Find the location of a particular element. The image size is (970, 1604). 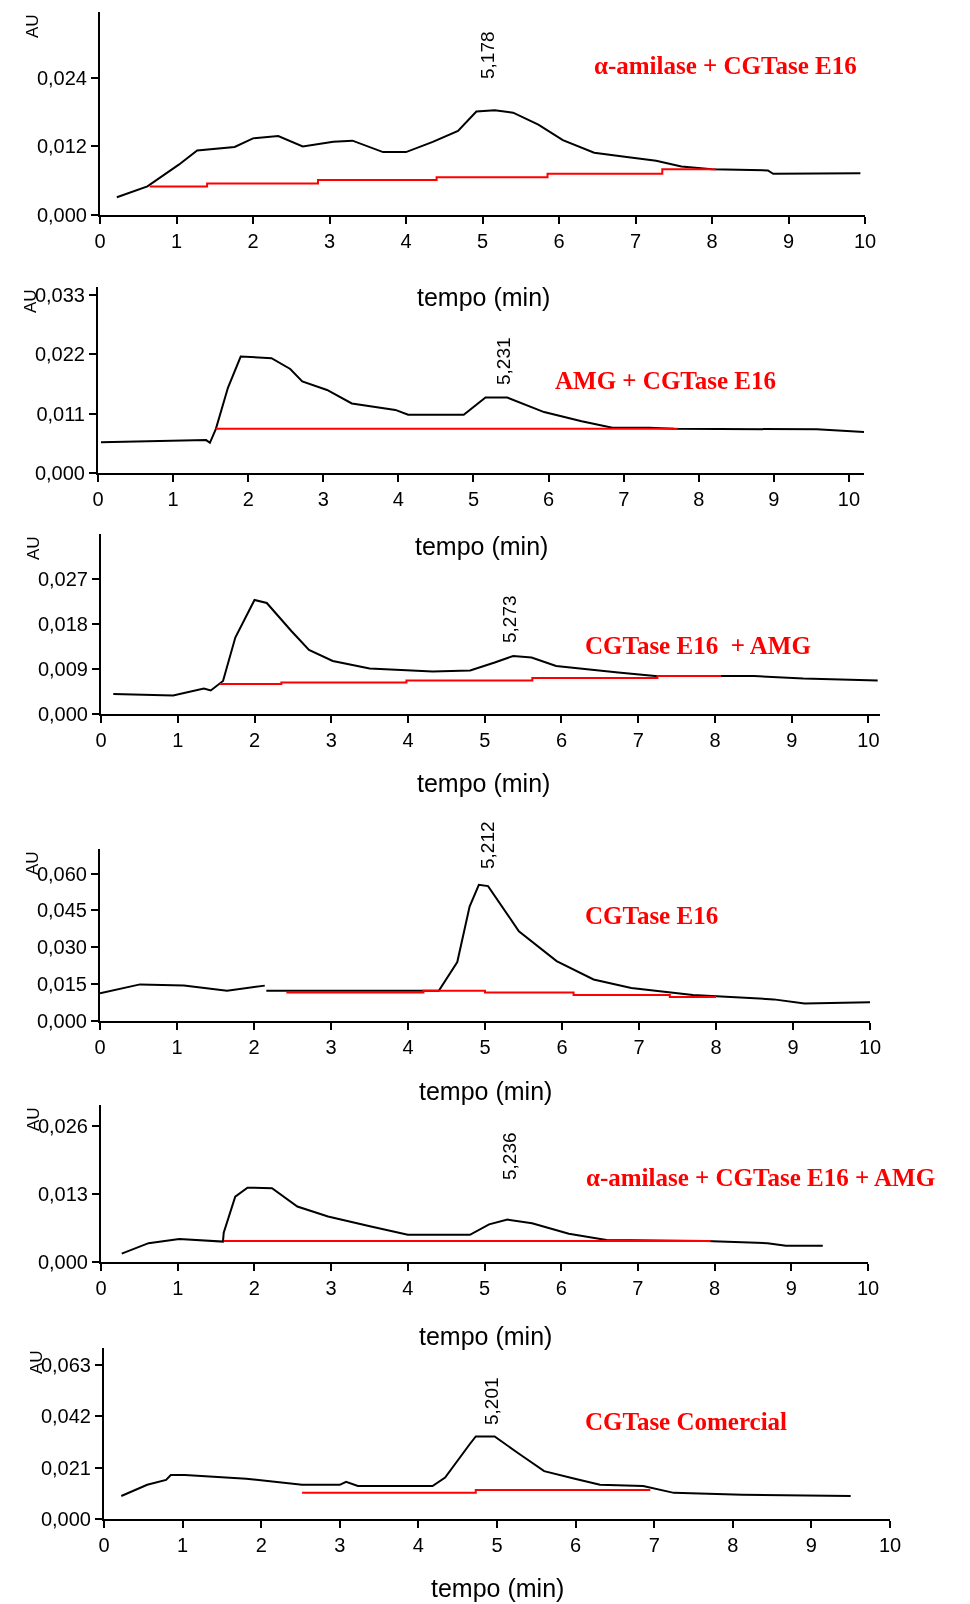

text: AMG + CGTase E16 is located at coordinates (665, 380).